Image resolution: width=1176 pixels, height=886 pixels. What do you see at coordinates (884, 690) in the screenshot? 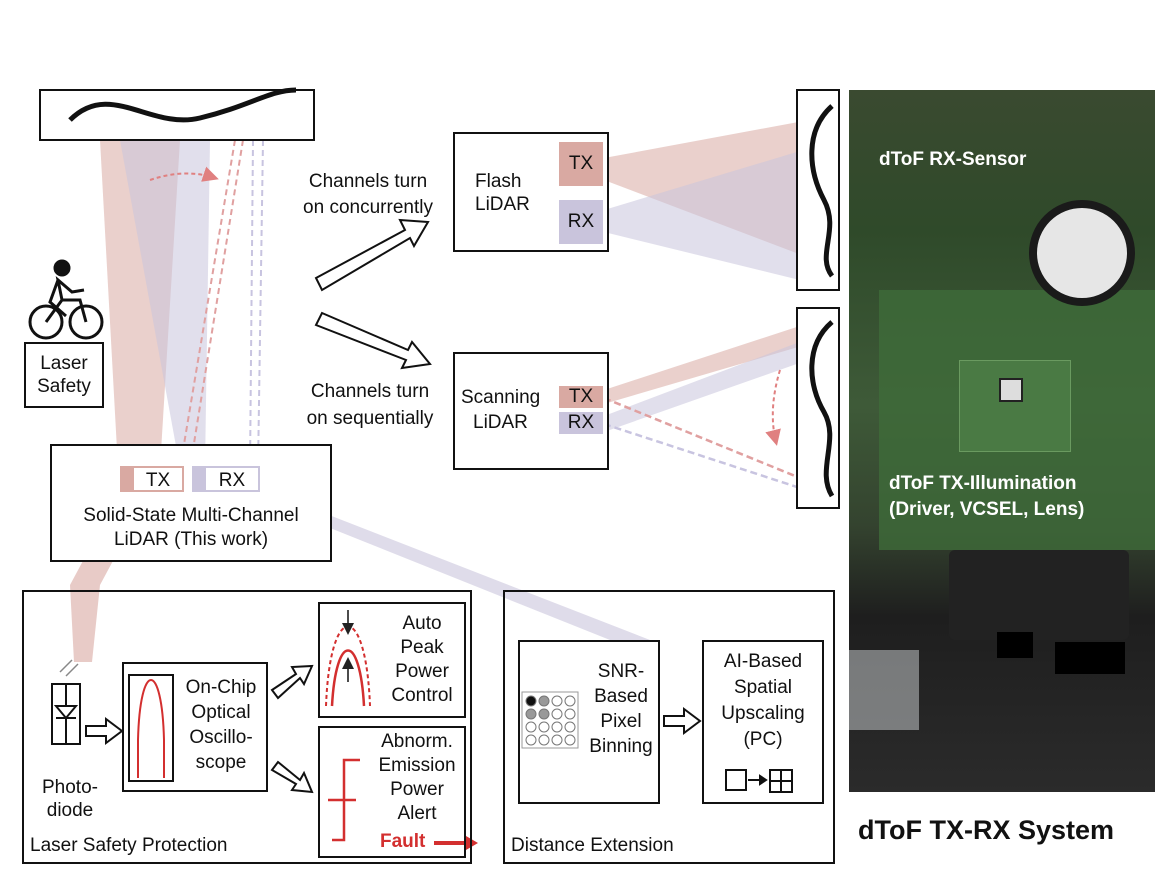
I see `cable-wrap` at bounding box center [884, 690].